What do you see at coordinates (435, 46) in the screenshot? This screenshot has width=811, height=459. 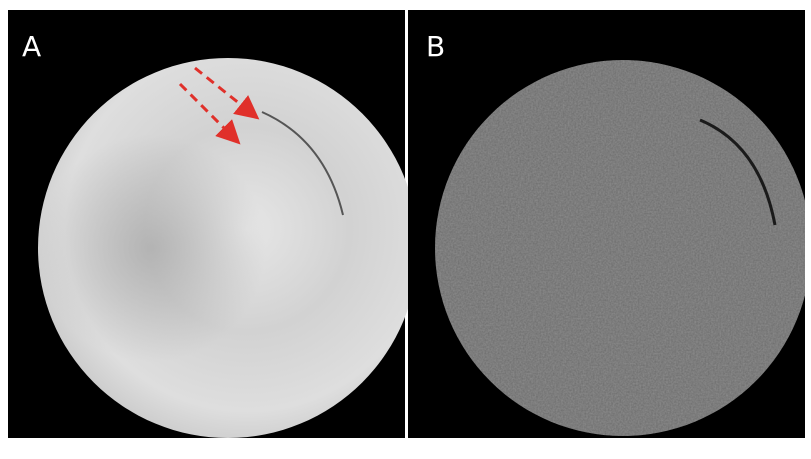 I see `panel-label: B` at bounding box center [435, 46].